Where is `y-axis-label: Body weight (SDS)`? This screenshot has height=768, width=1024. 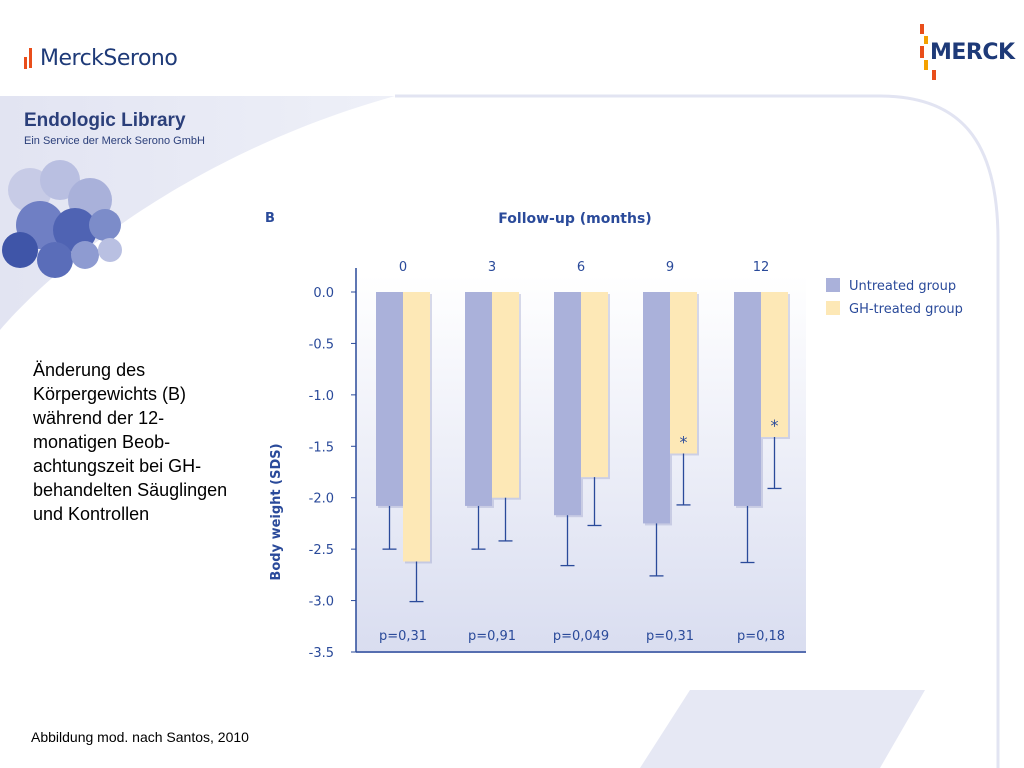 y-axis-label: Body weight (SDS) is located at coordinates (276, 511).